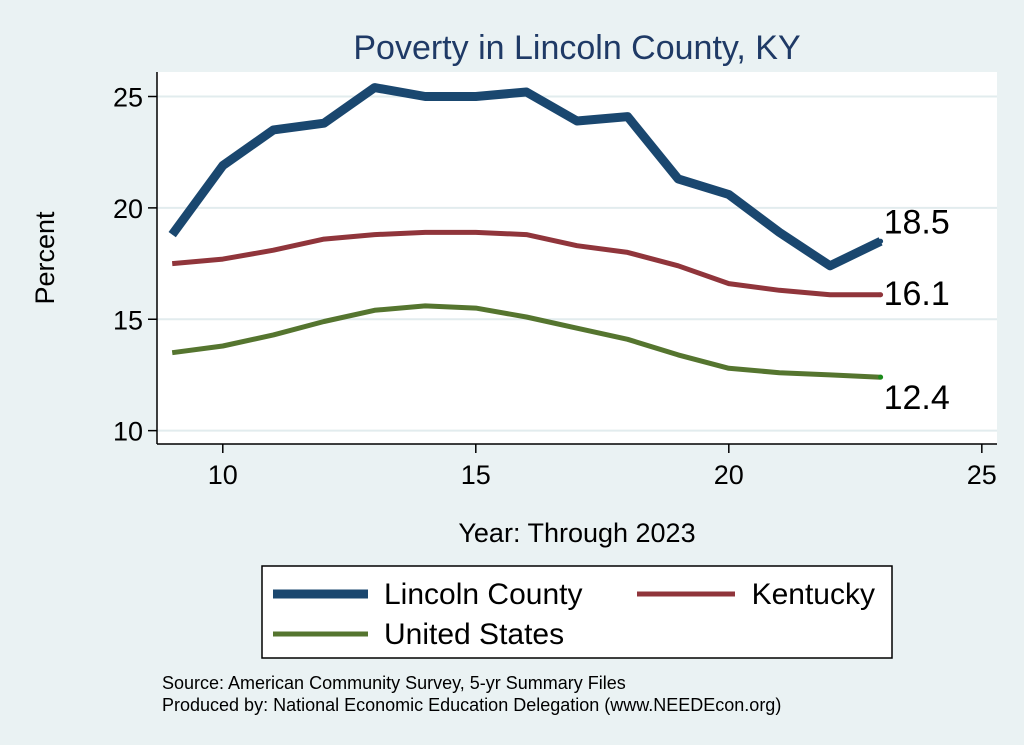 The height and width of the screenshot is (745, 1024). Describe the element at coordinates (128, 432) in the screenshot. I see `y-tick-label: 10` at that location.